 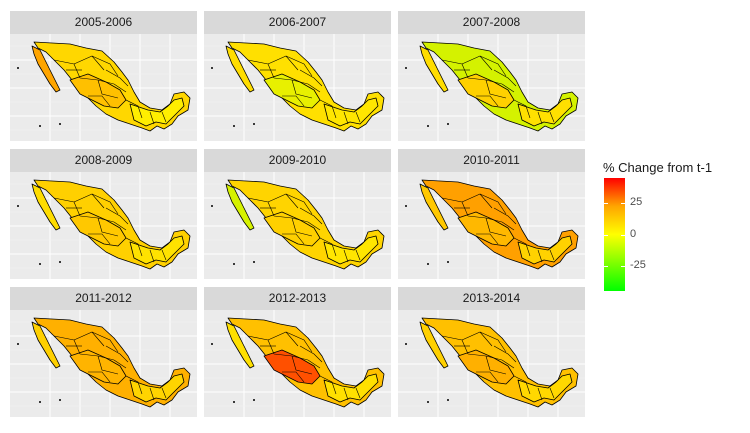 I want to click on facet-panel: 2005-2006, so click(x=103, y=76).